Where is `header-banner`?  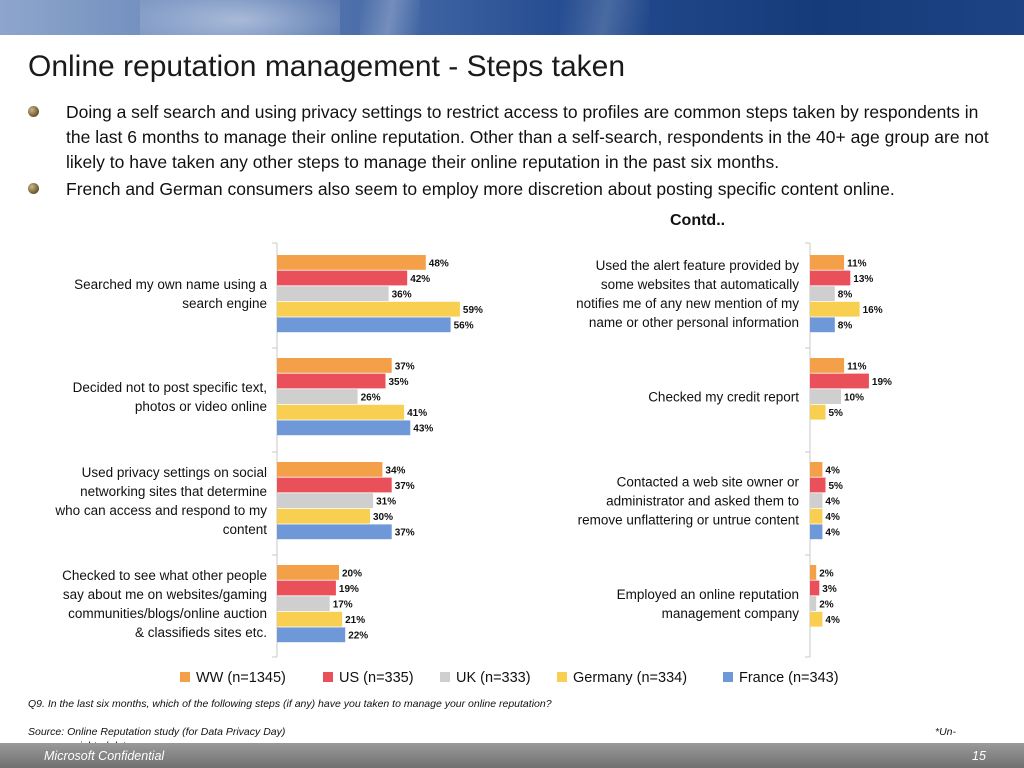
header-banner is located at coordinates (512, 17).